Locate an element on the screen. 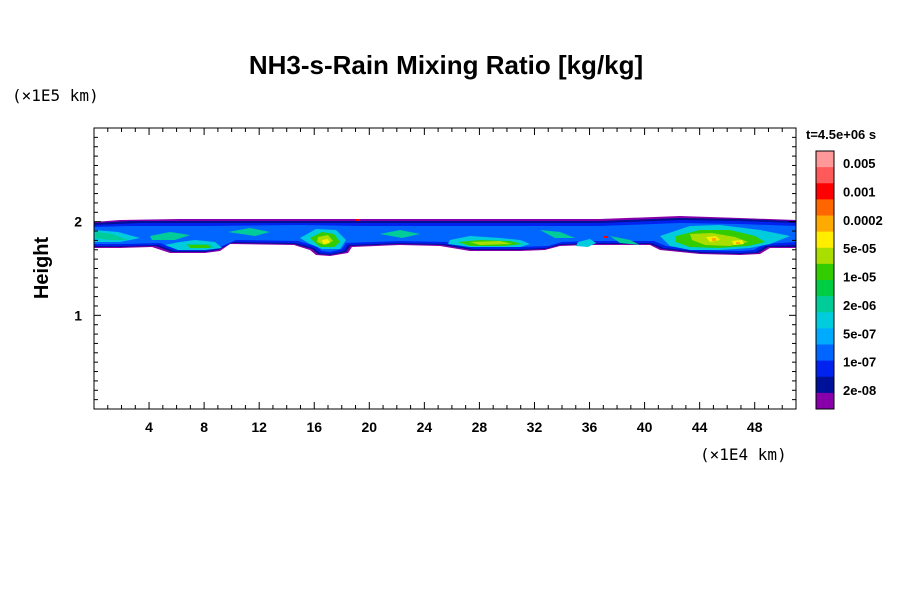 This screenshot has height=600, width=900. x-unit-label: (×1E4 km) is located at coordinates (743, 454).